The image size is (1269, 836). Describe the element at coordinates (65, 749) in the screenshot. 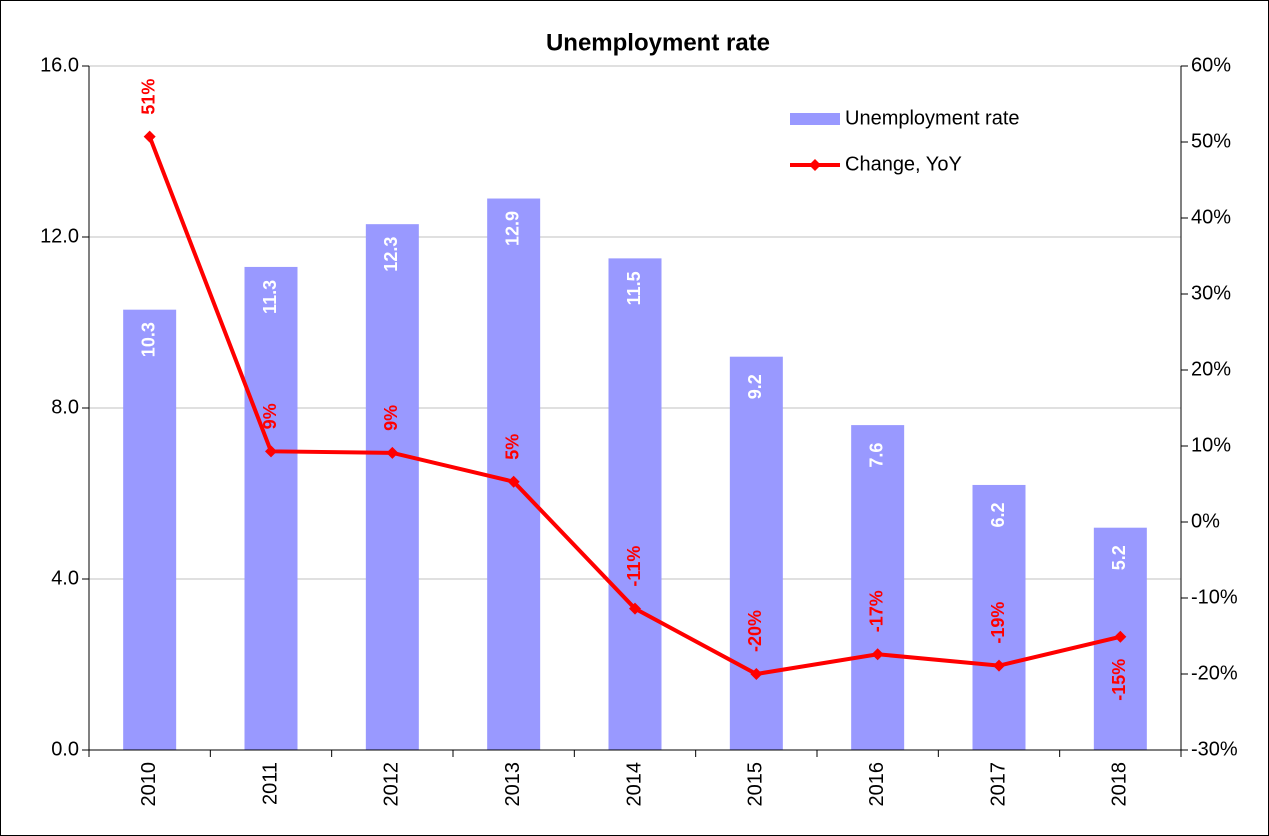

I see `y-tick-label: 0.0` at that location.